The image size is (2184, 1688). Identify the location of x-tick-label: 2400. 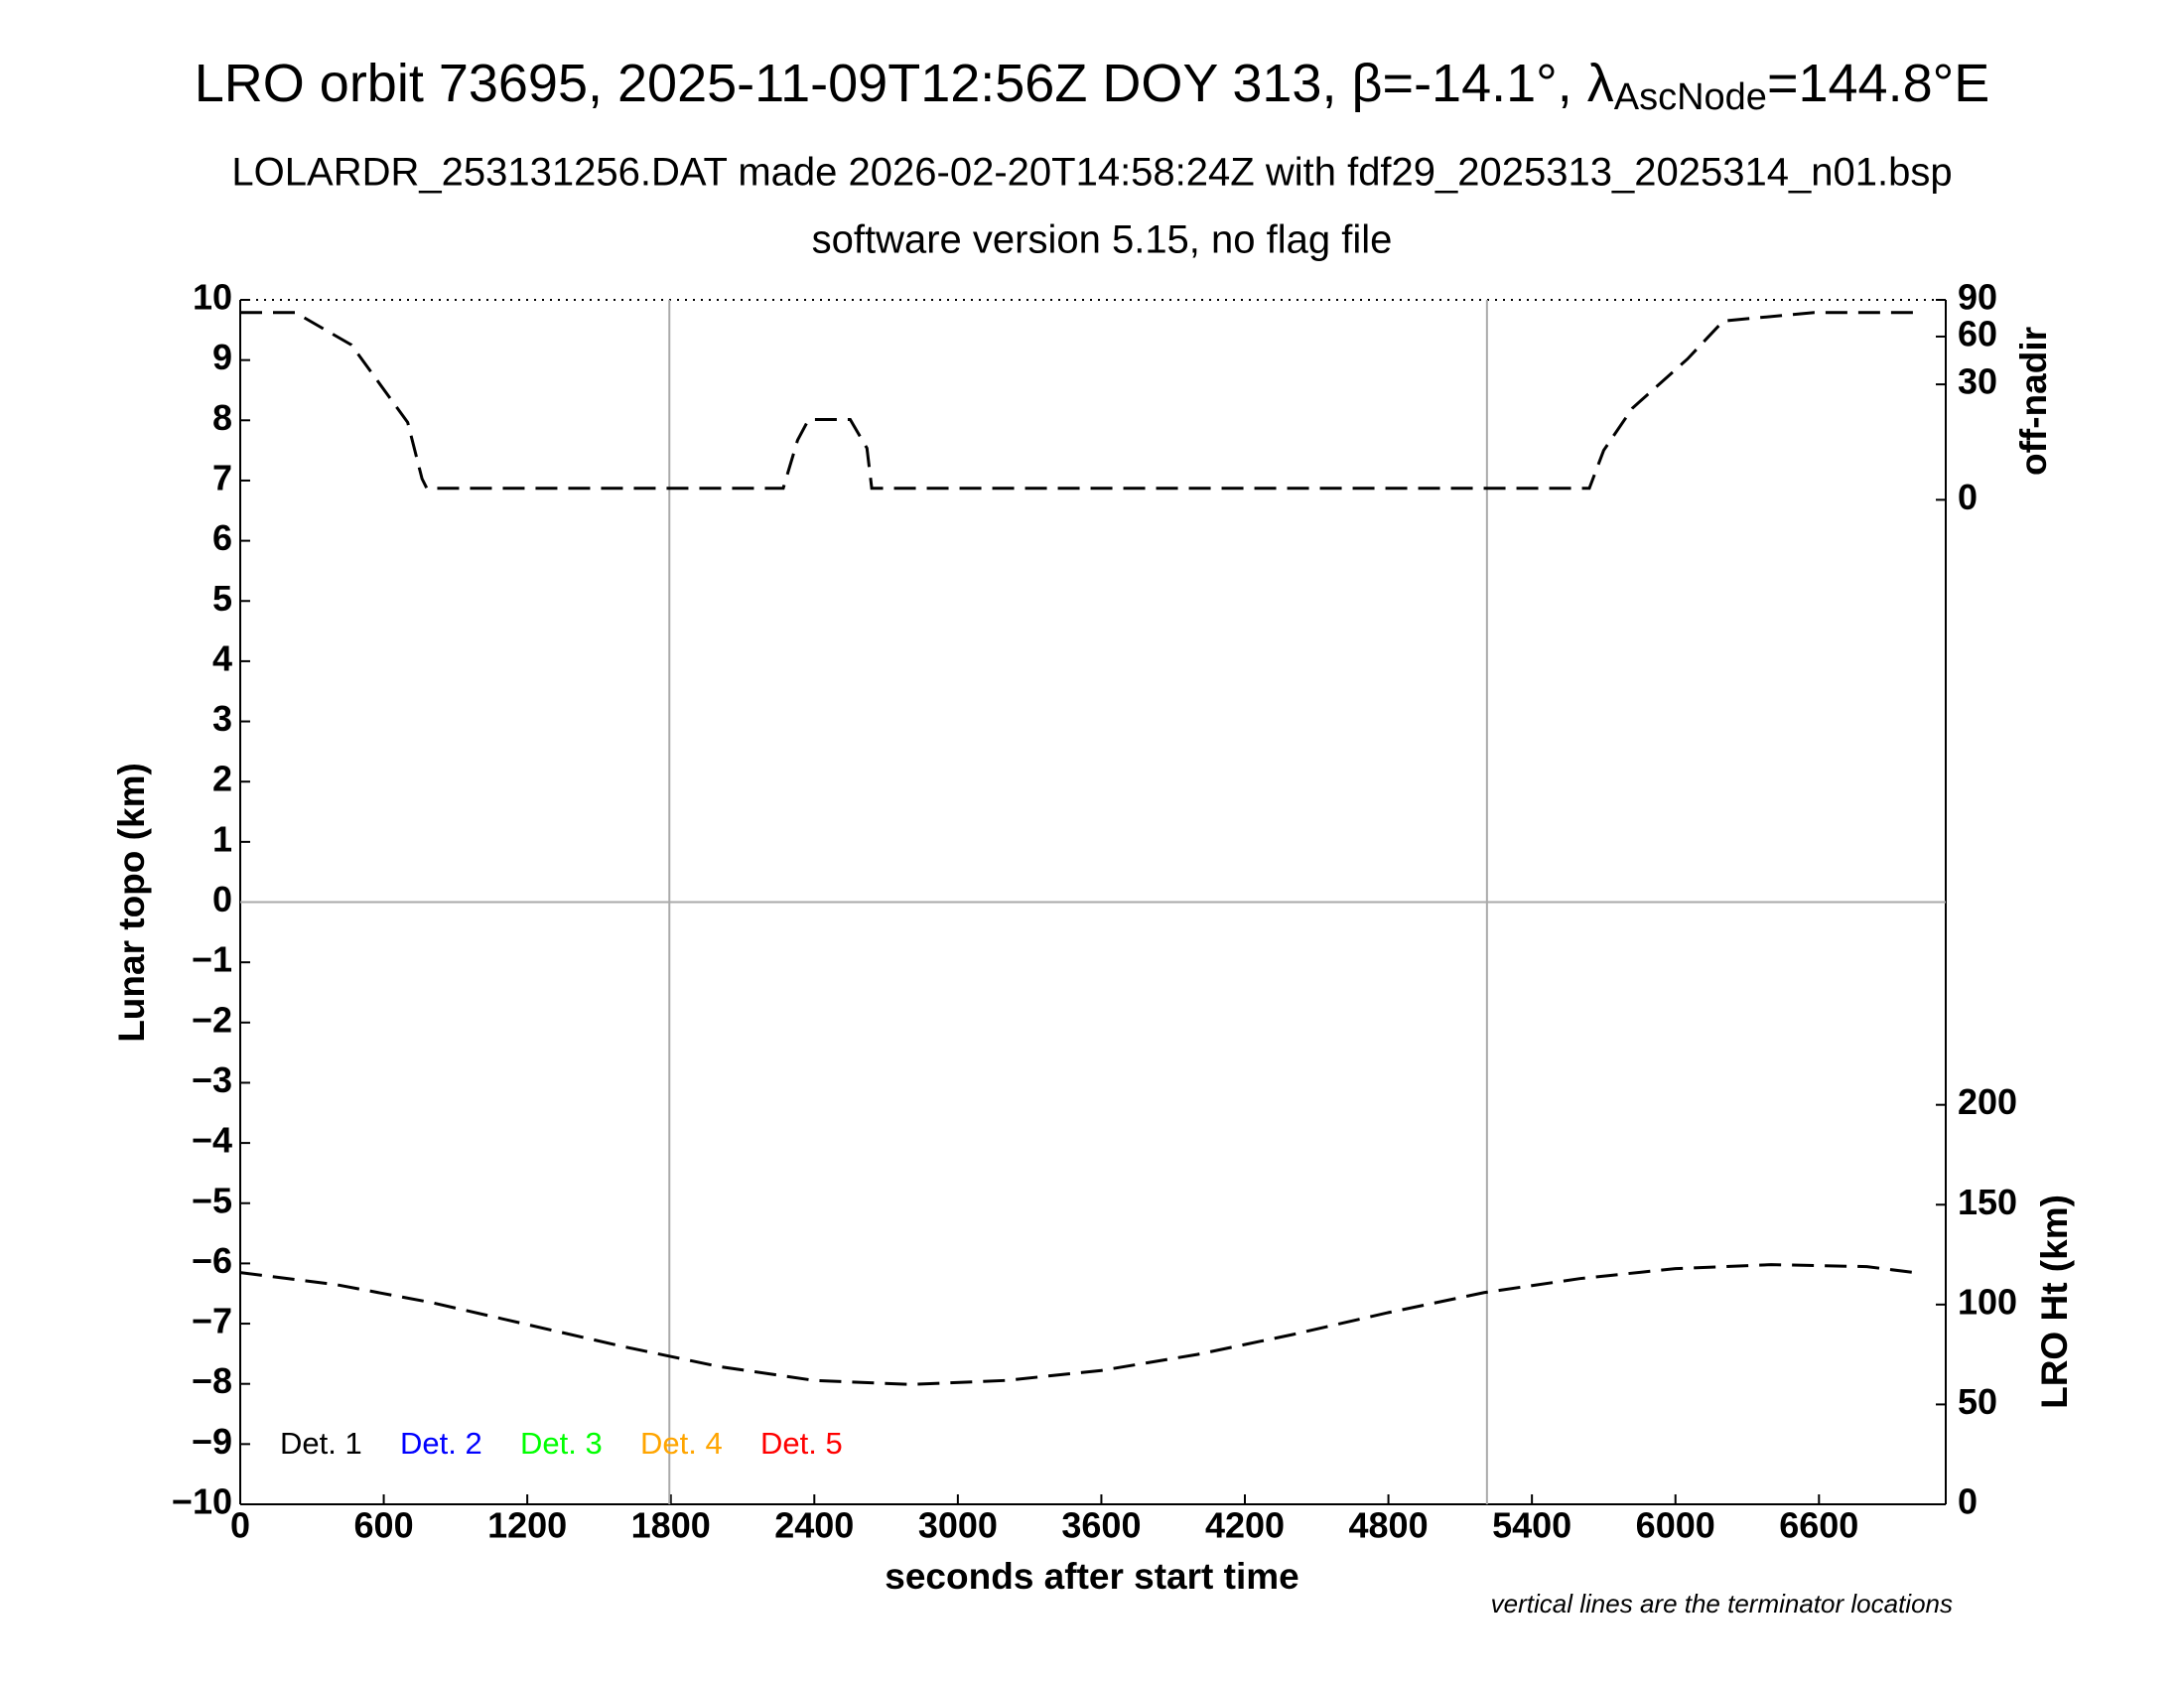
(814, 1525).